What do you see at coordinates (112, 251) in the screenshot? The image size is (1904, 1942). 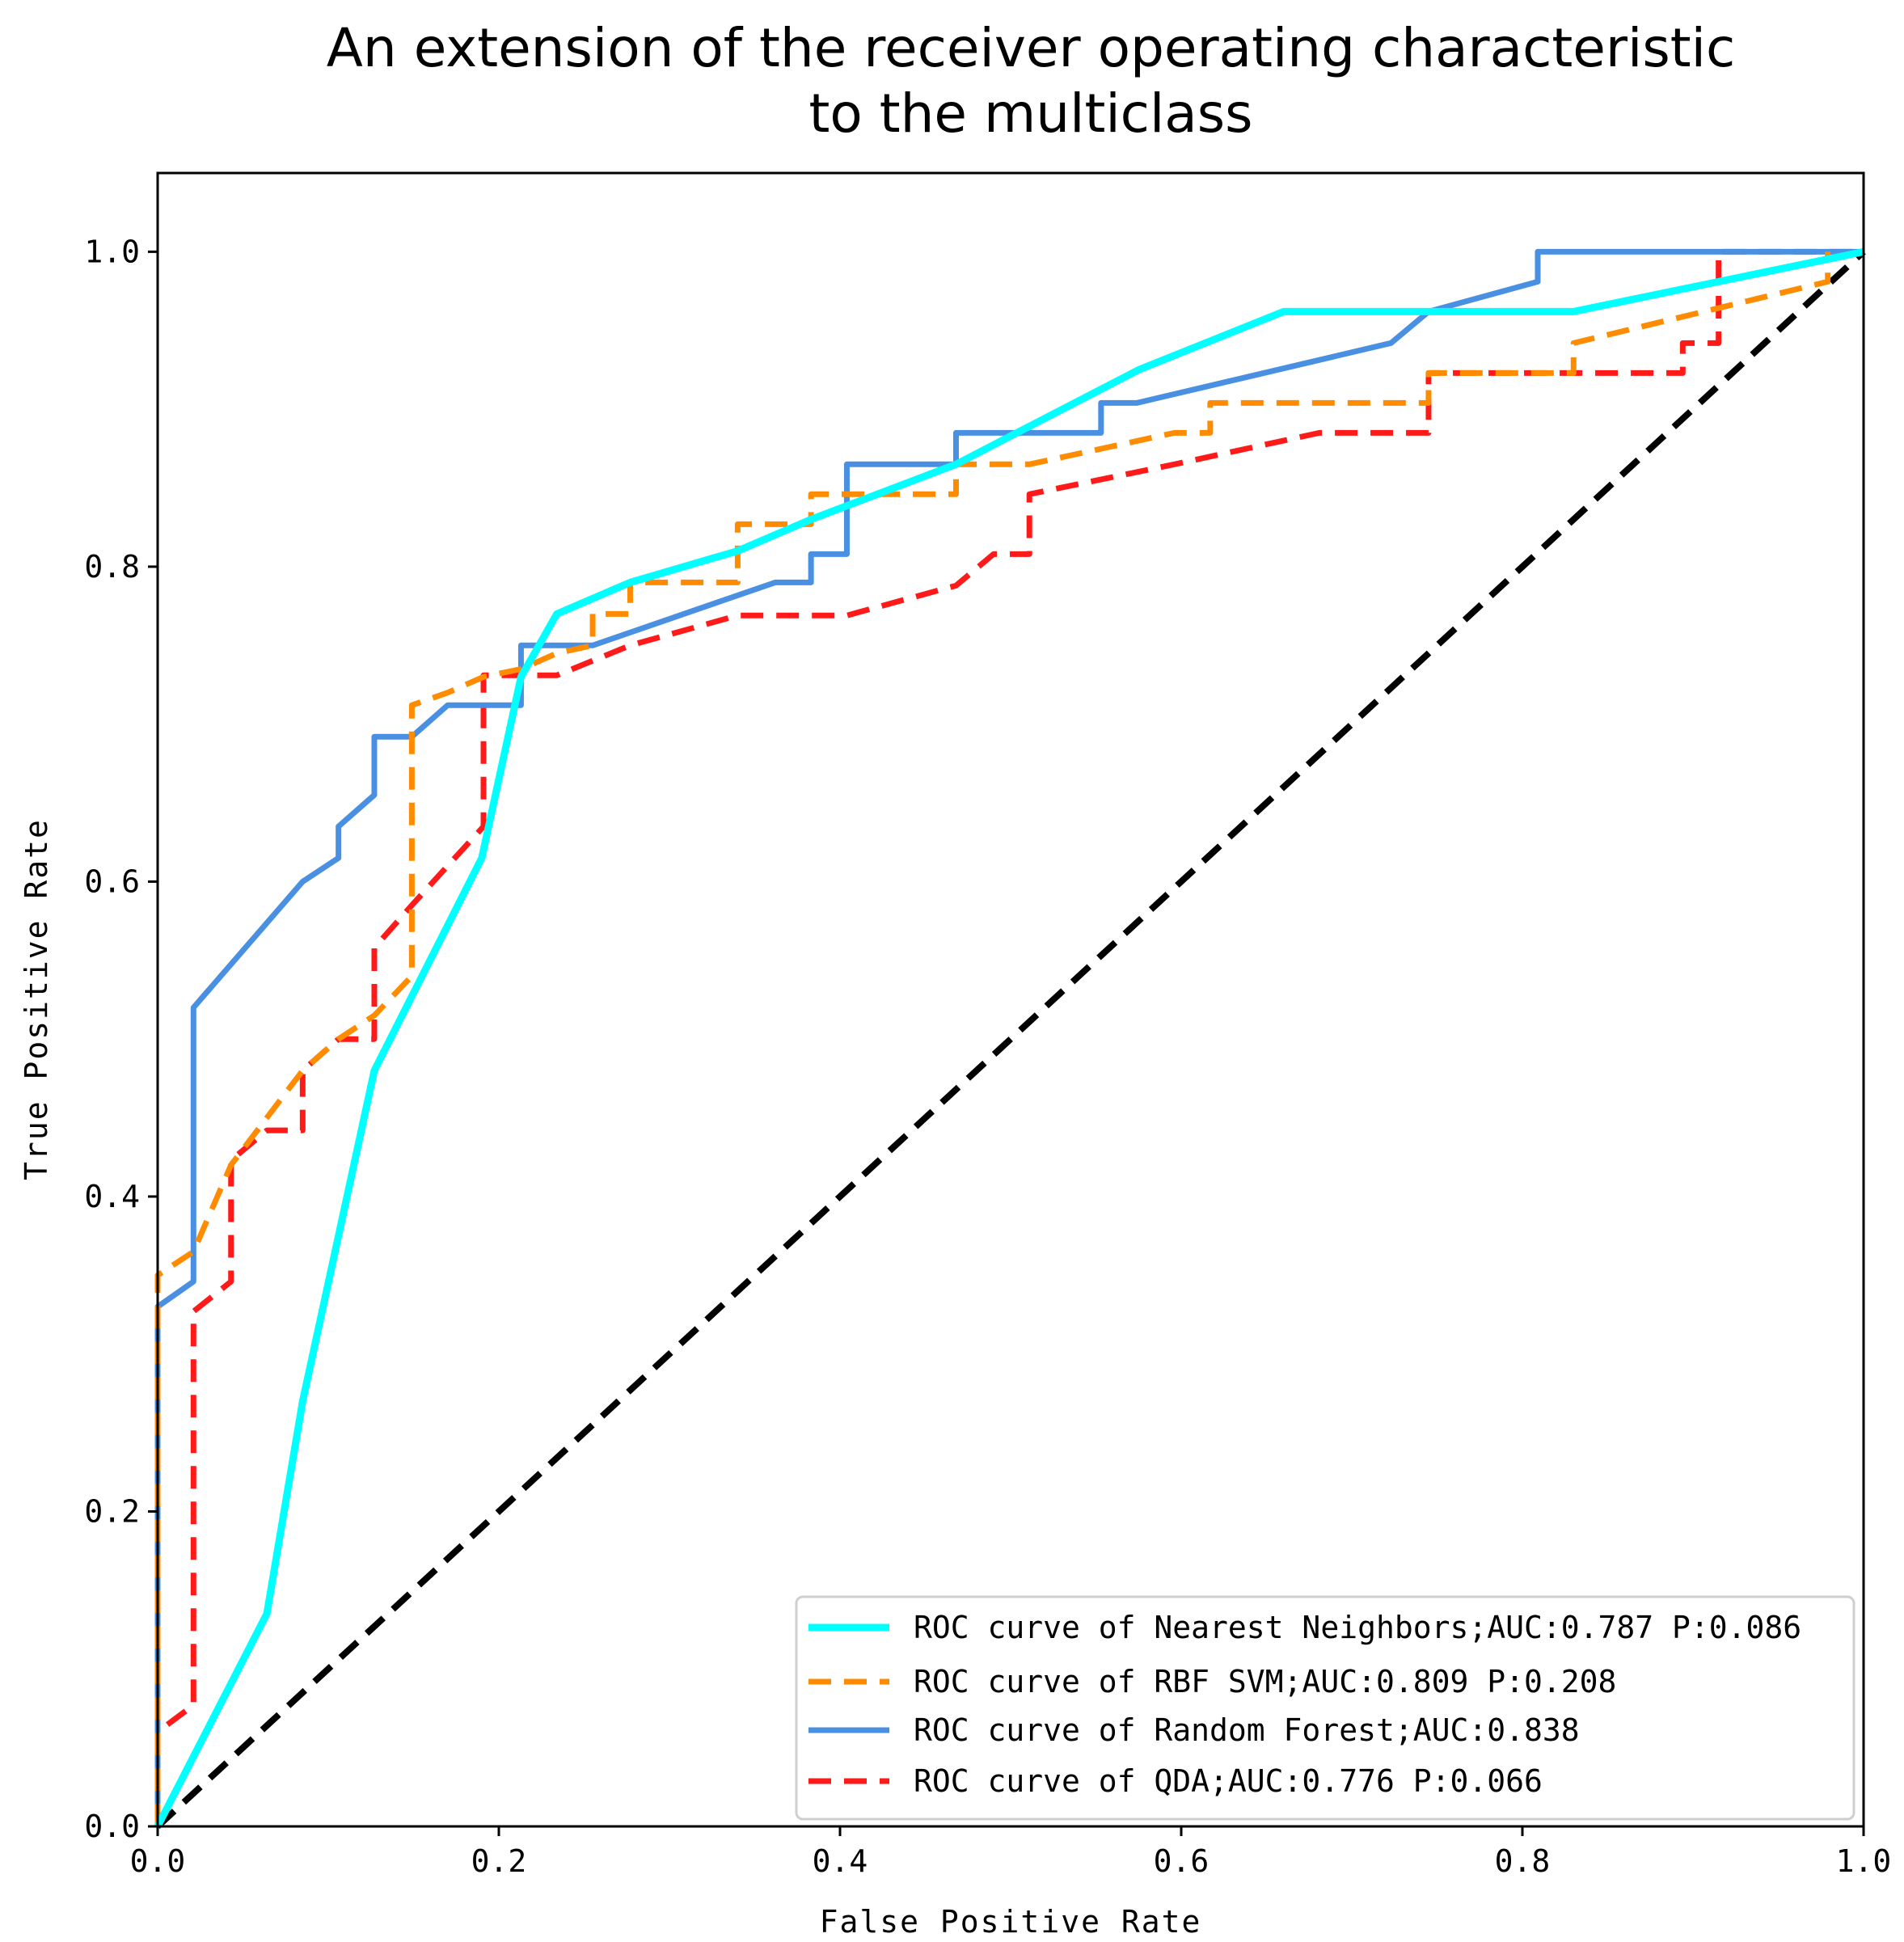 I see `y-tick-label: 1.0` at bounding box center [112, 251].